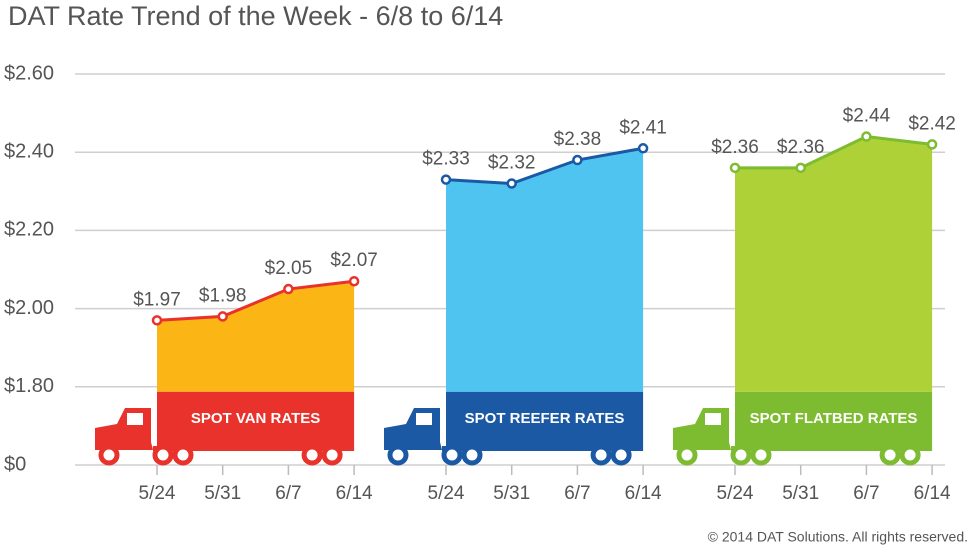 This screenshot has width=980, height=557. Describe the element at coordinates (29, 73) in the screenshot. I see `y-tick-label: $2.60` at that location.